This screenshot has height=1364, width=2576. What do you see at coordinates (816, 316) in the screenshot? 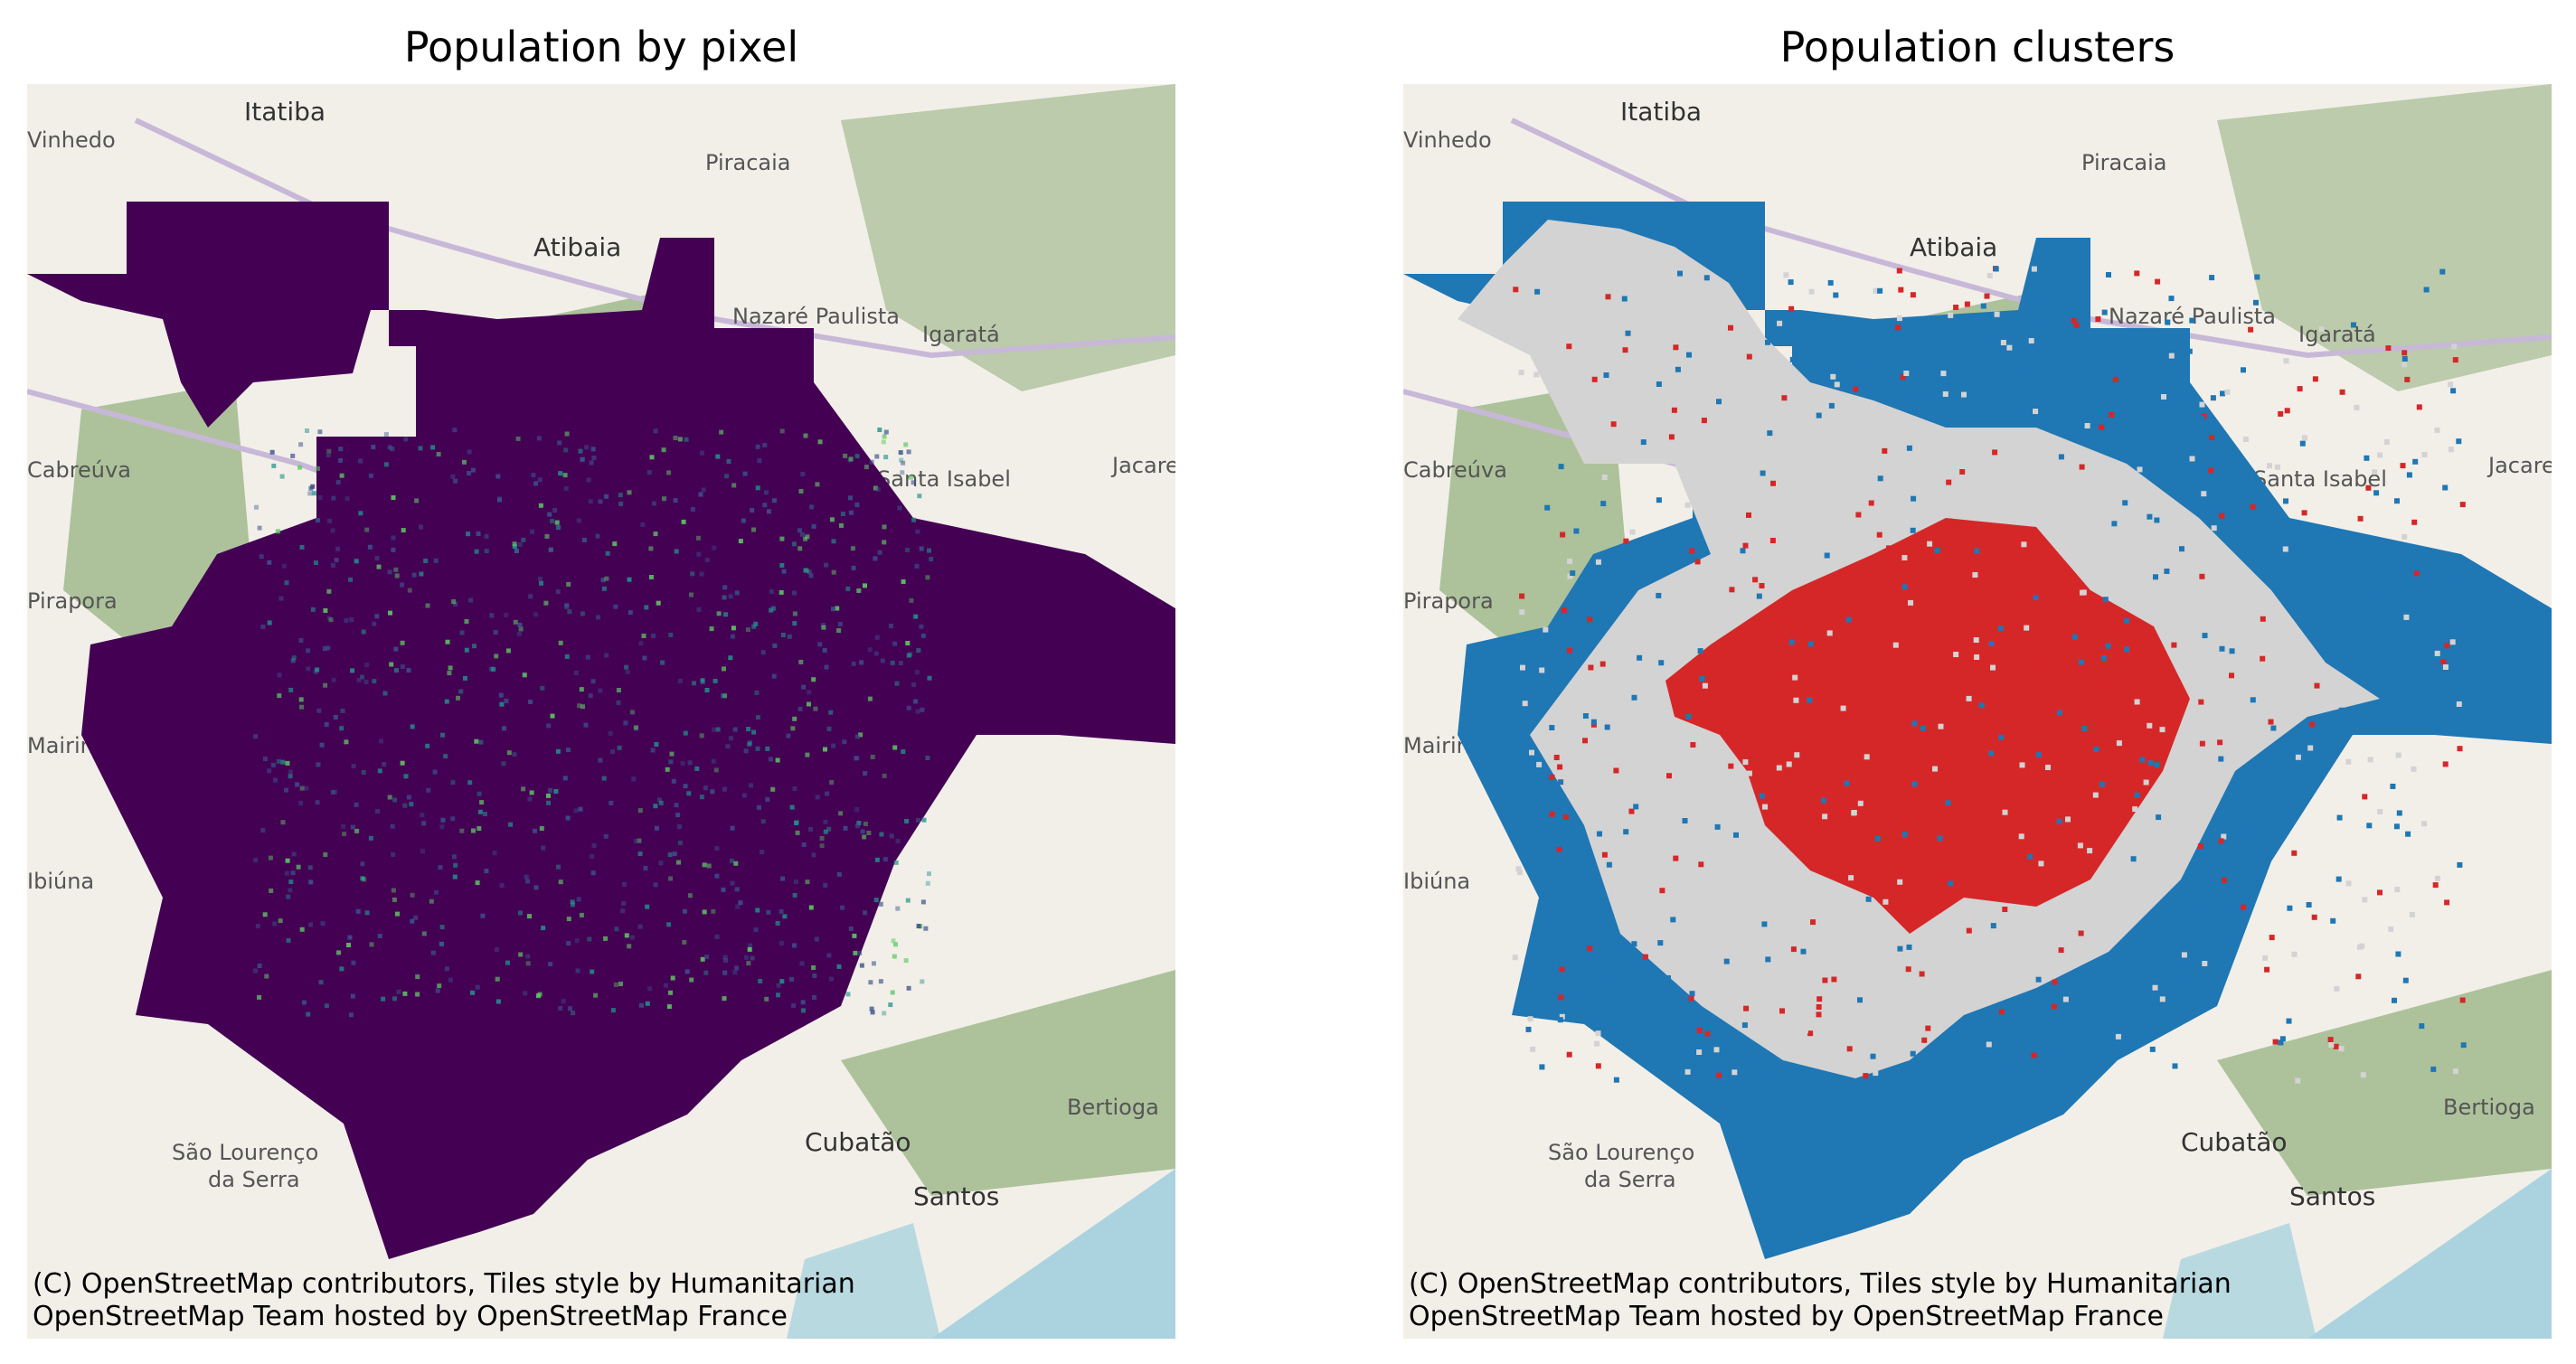
I see `svg-text: Nazaré Paulista` at bounding box center [816, 316].